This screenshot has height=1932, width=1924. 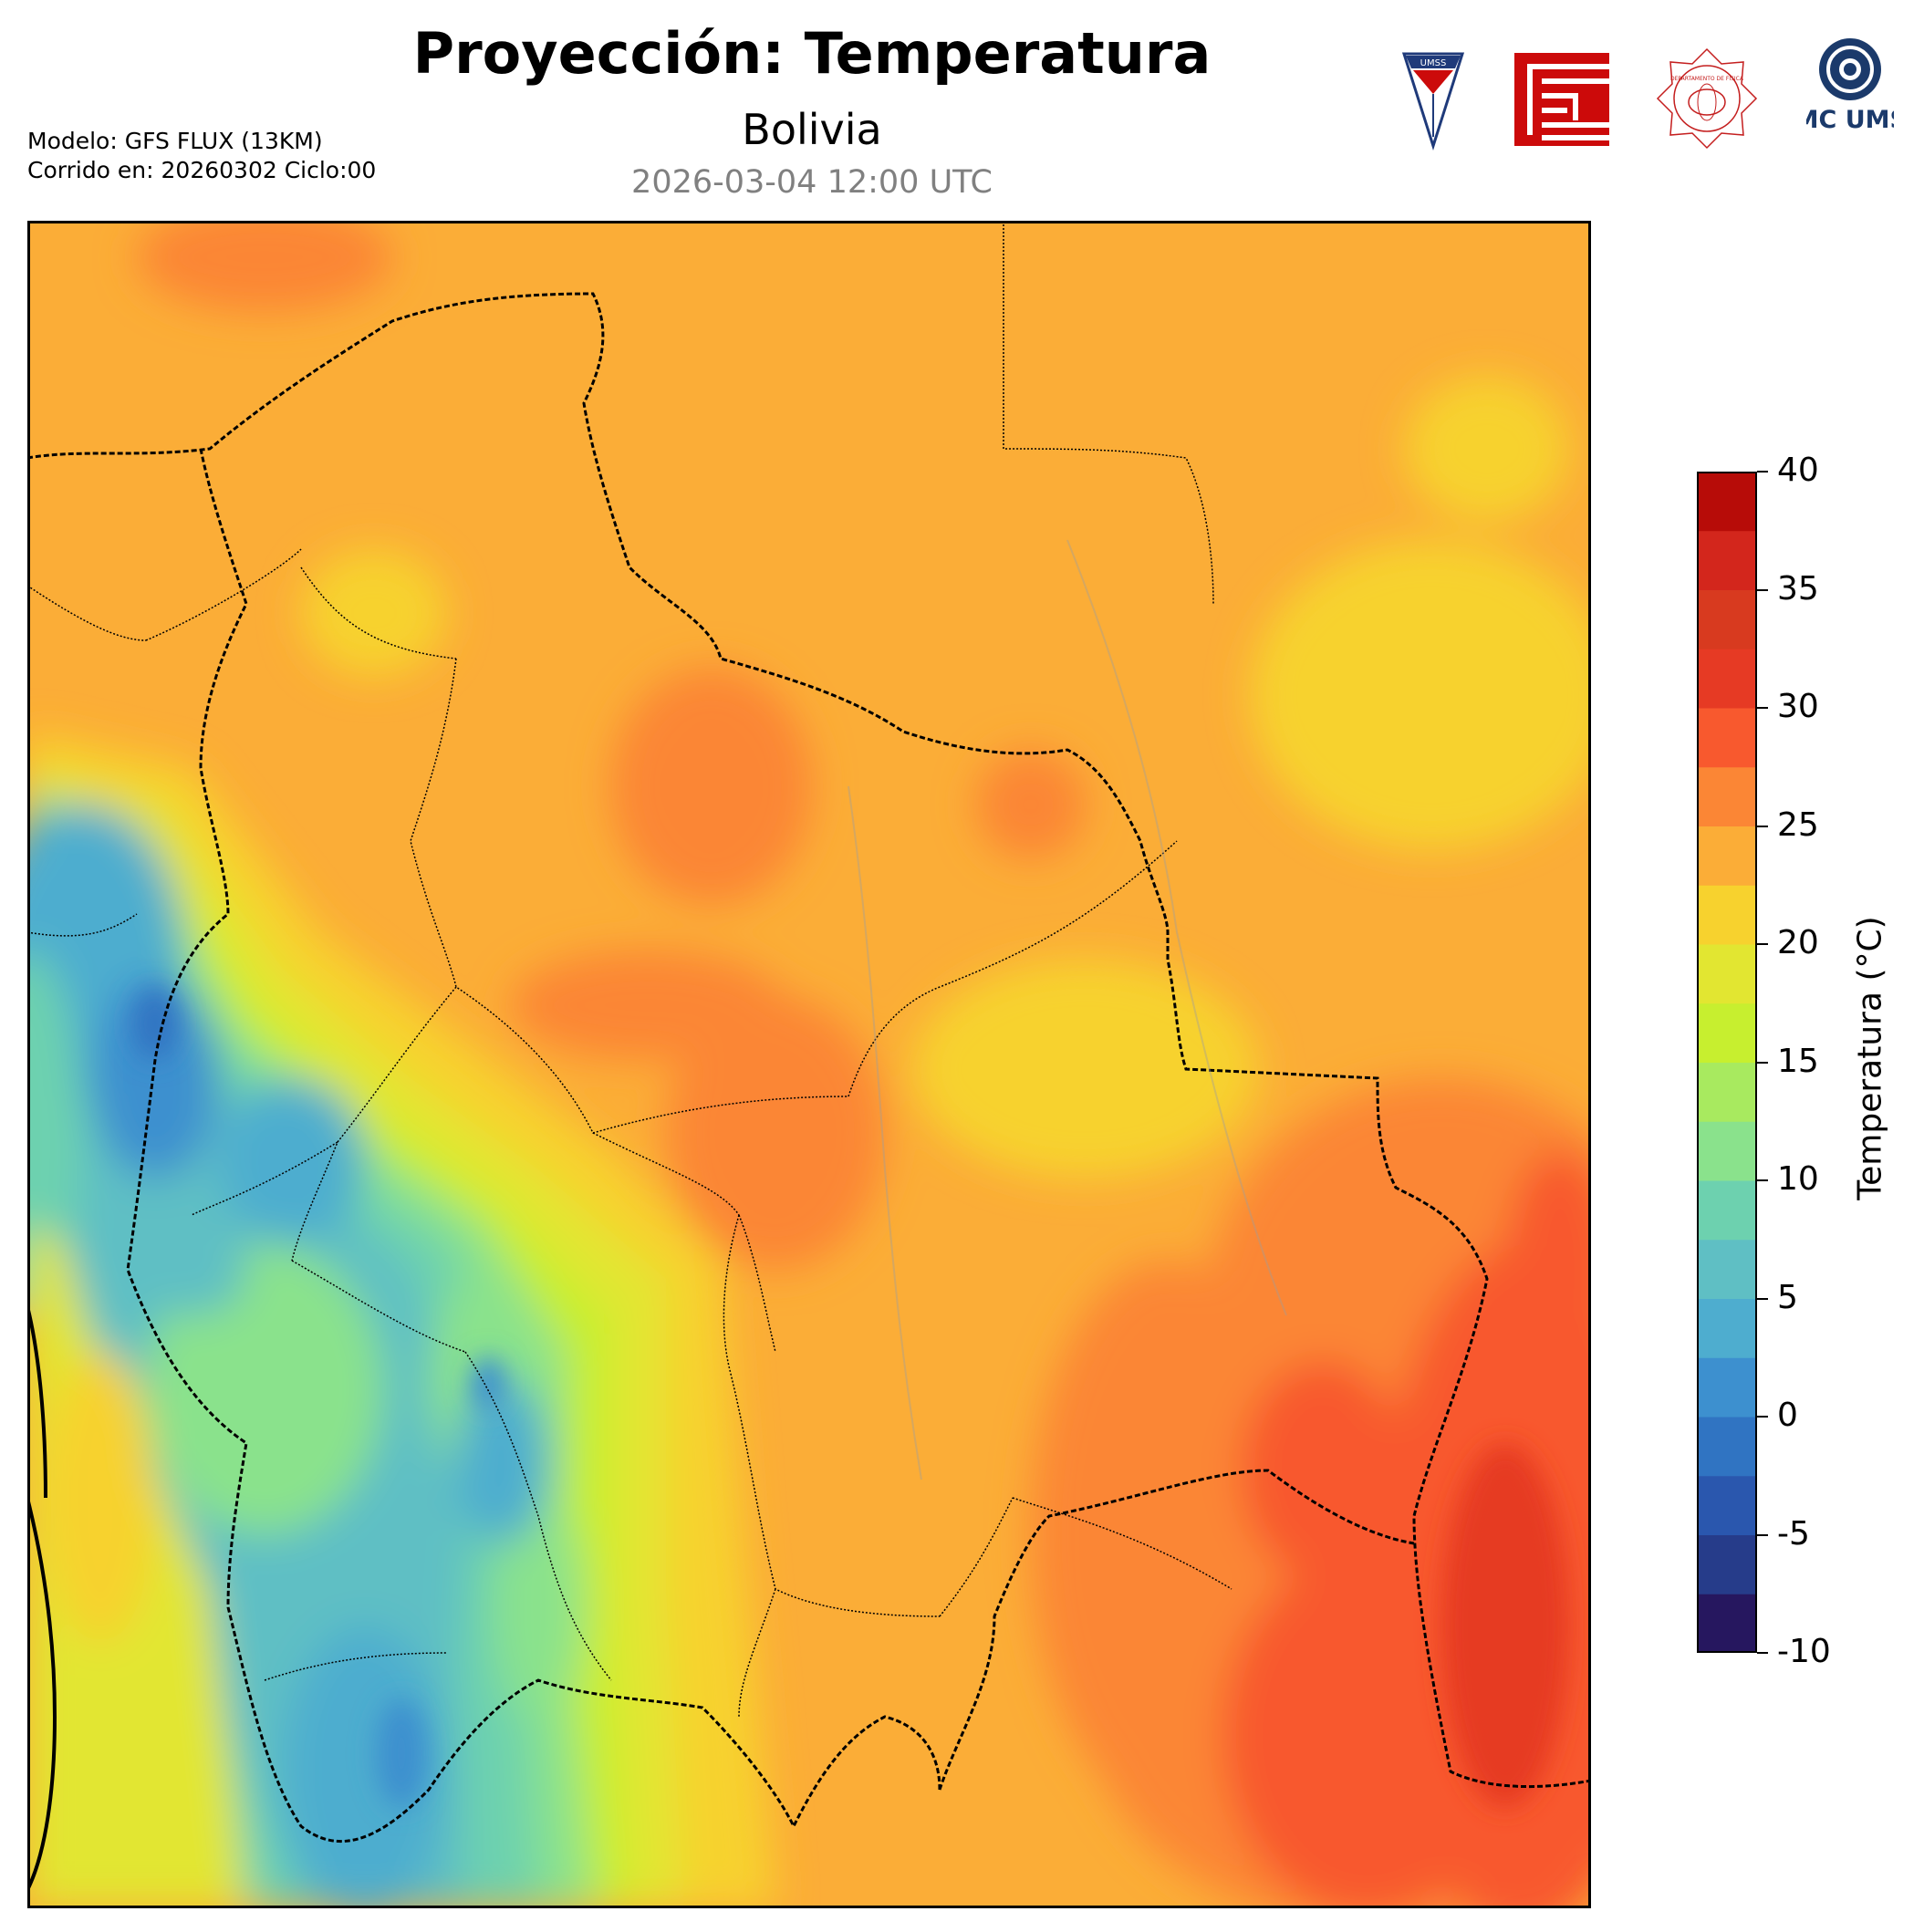 I want to click on fisica-logo-text: DEPARTAMENTO DE FÍSICA, so click(x=1707, y=79).